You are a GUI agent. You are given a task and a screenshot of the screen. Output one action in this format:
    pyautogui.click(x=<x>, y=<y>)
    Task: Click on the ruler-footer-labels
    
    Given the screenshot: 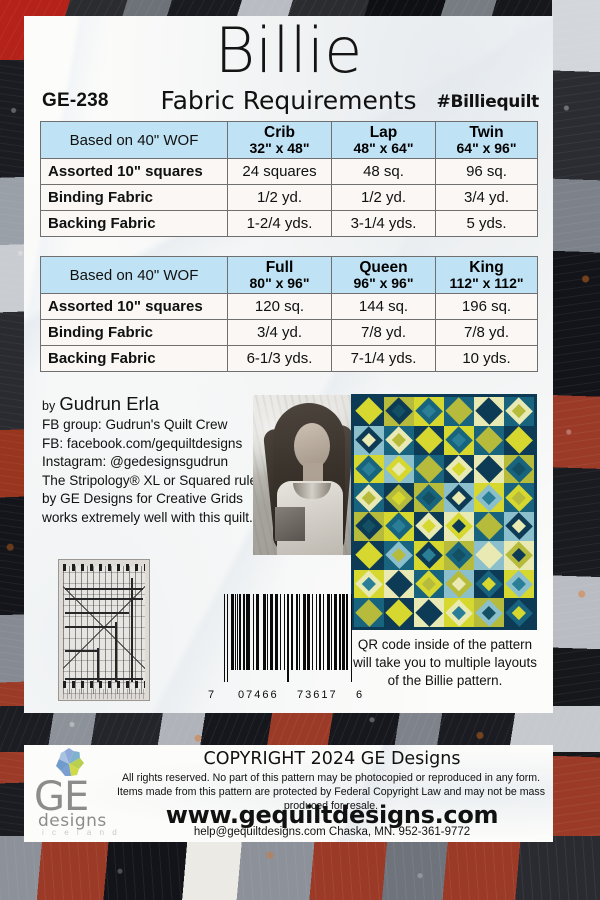 What is the action you would take?
    pyautogui.click(x=104, y=694)
    